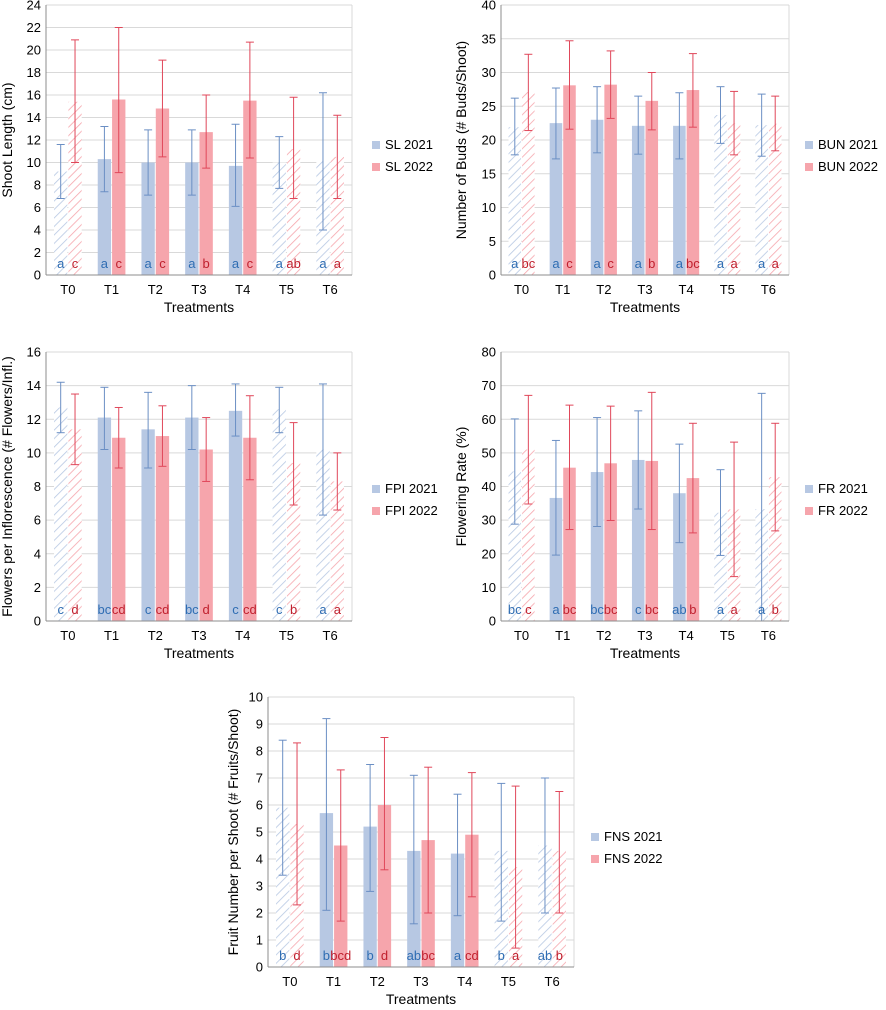 The height and width of the screenshot is (1010, 886). What do you see at coordinates (411, 510) in the screenshot?
I see `legend-label: FPI 2022` at bounding box center [411, 510].